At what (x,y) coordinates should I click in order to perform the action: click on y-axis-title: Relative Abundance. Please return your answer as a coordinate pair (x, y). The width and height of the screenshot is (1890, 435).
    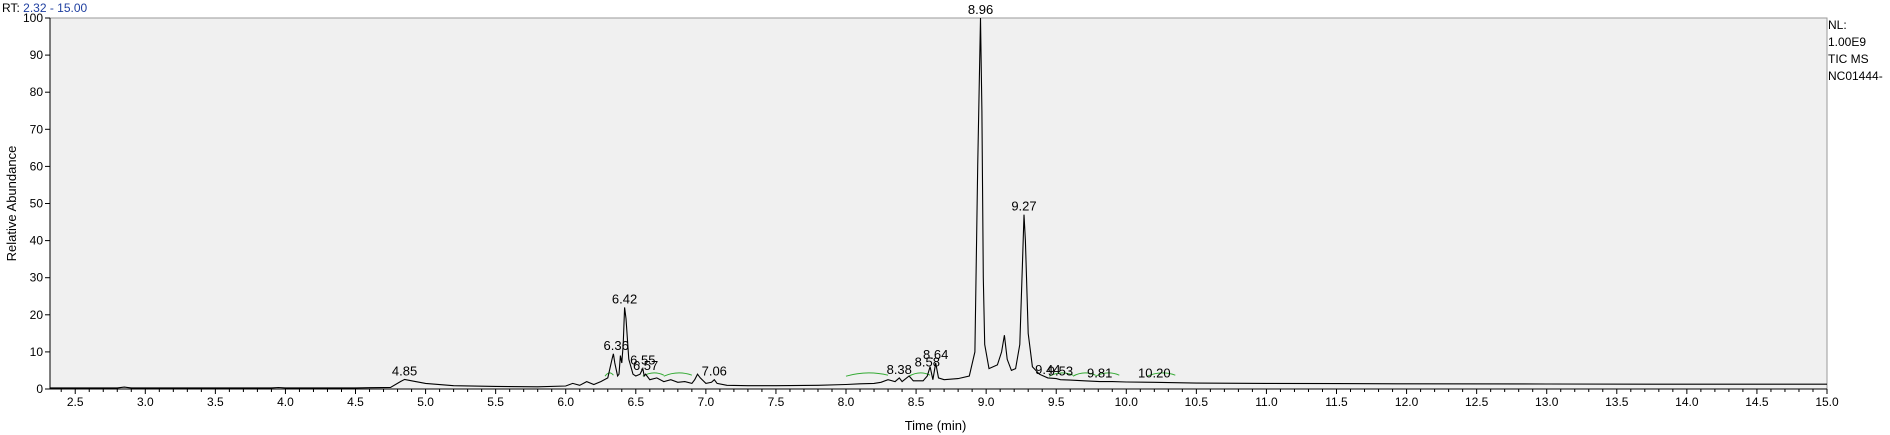
    Looking at the image, I should click on (11, 204).